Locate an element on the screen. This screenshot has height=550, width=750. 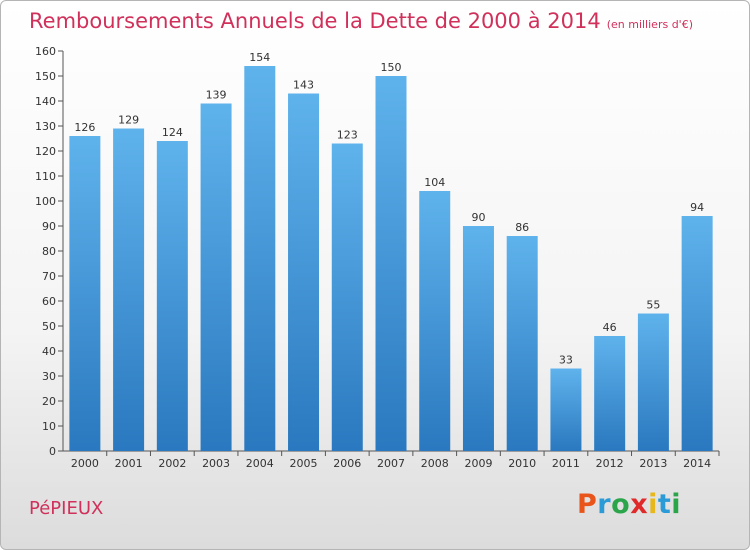
y-tick-label: 70 is located at coordinates (49, 276).